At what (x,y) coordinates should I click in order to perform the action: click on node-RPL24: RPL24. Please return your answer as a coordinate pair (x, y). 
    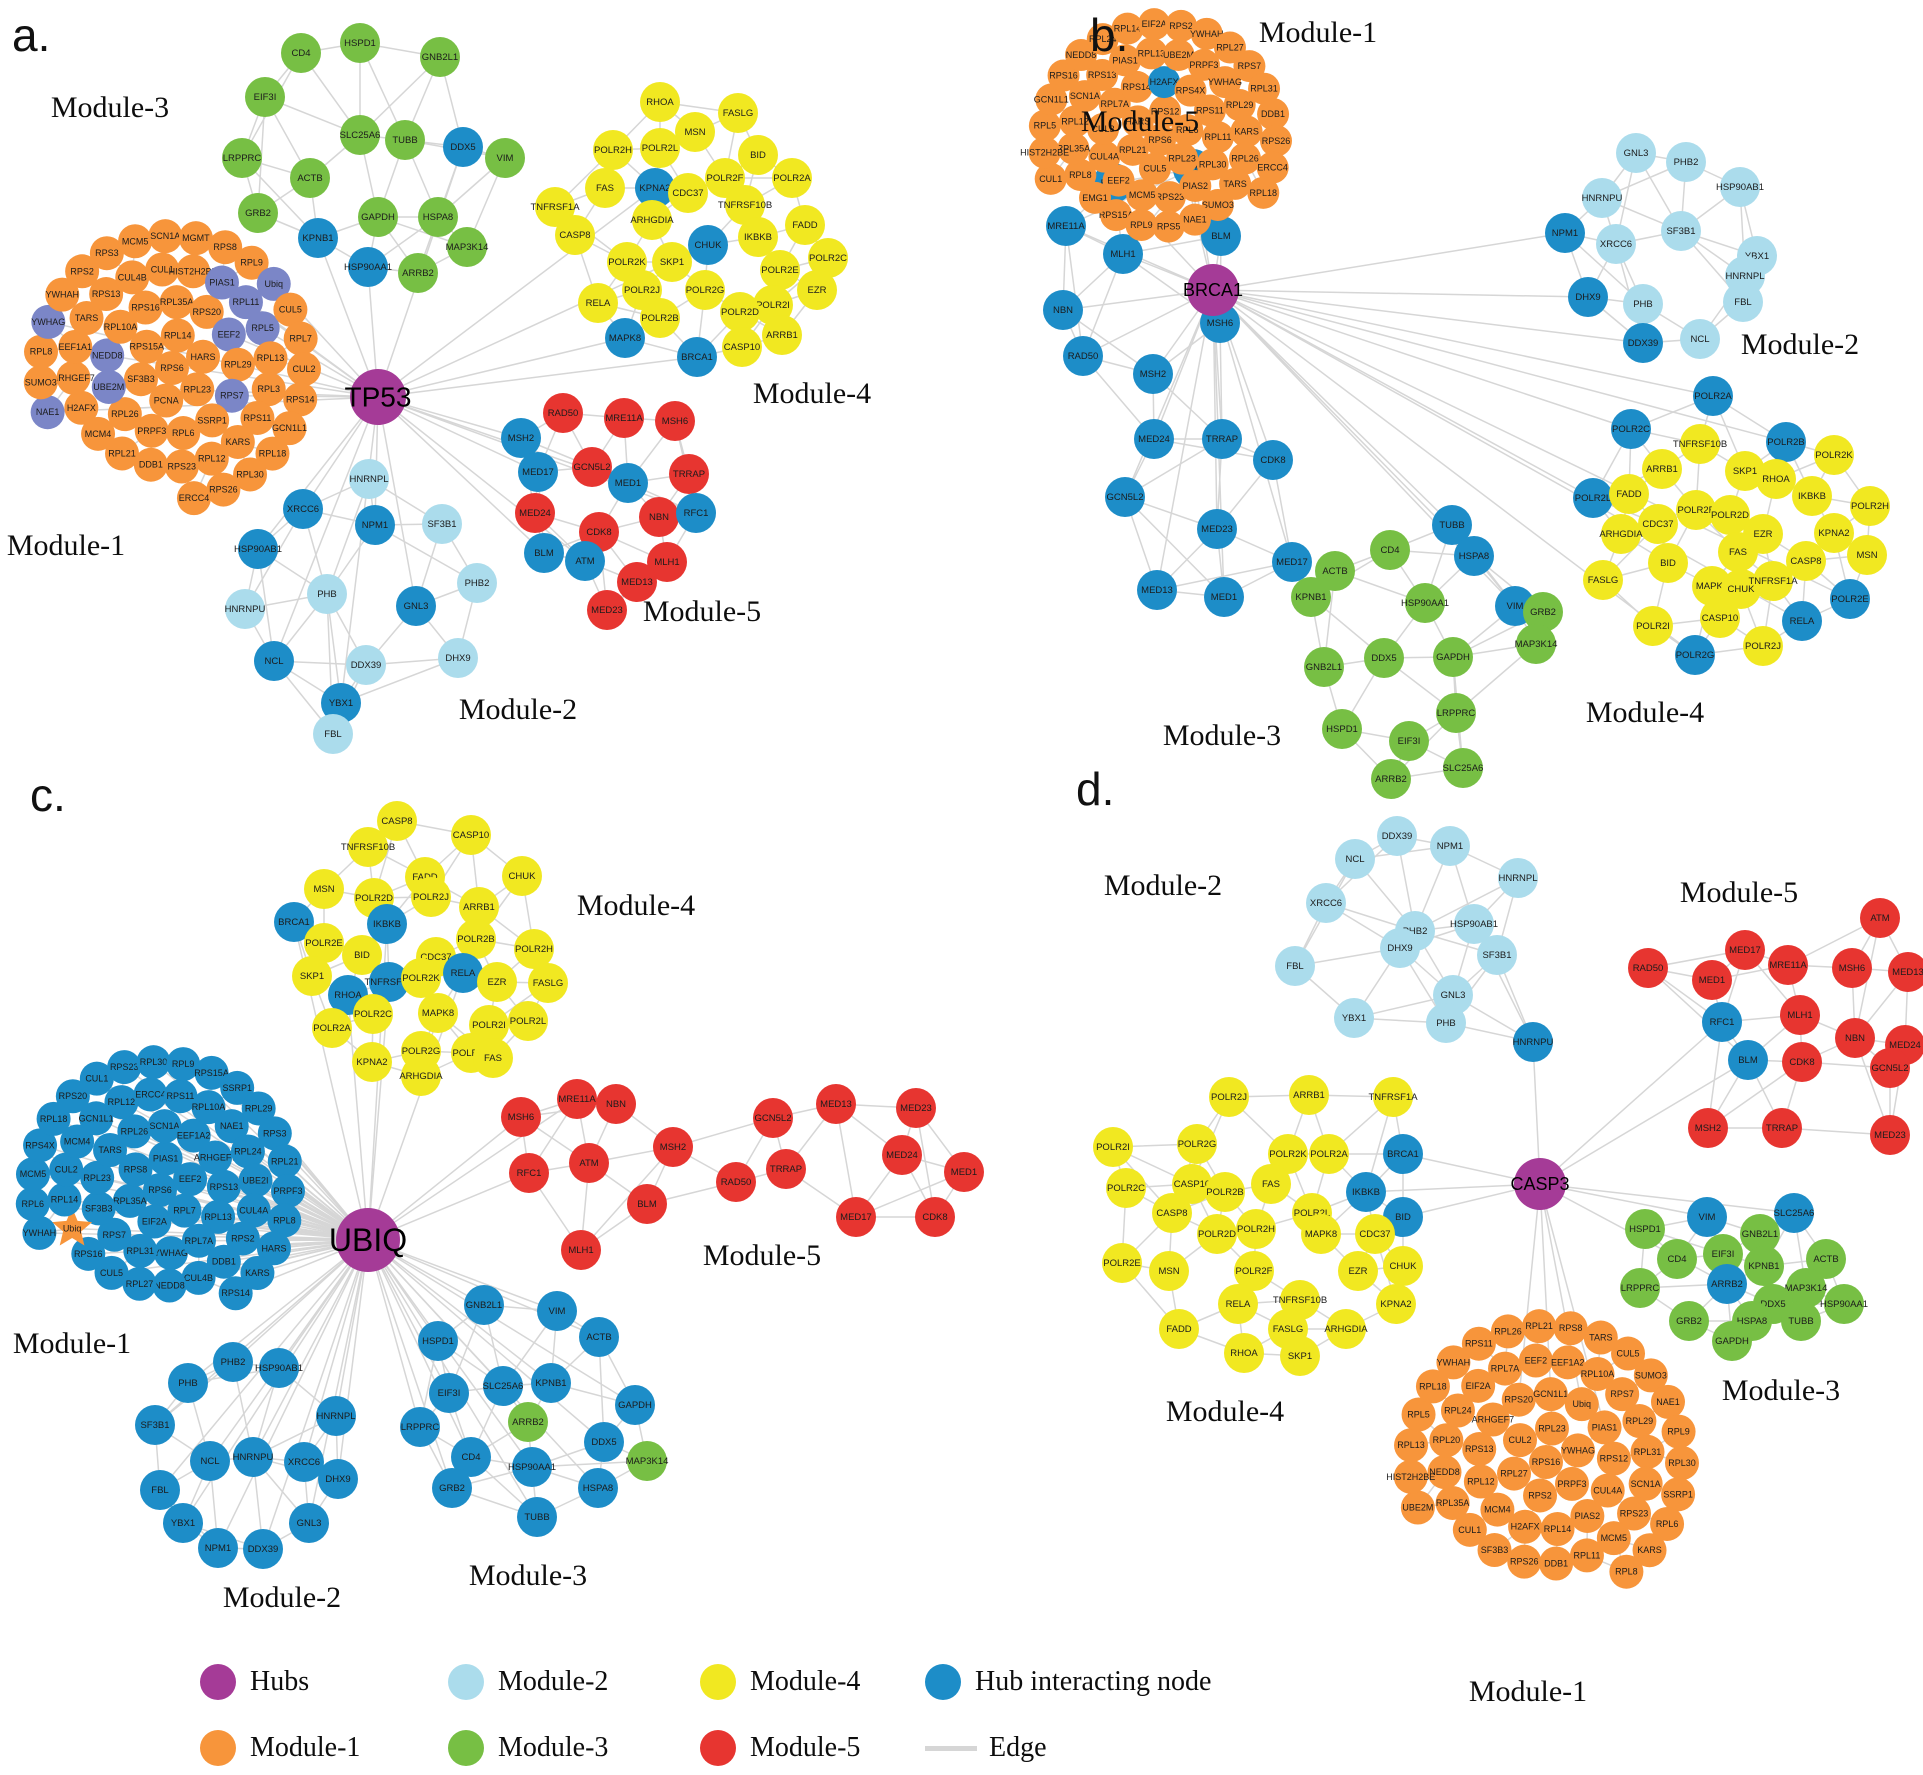
    Looking at the image, I should click on (1102, 39).